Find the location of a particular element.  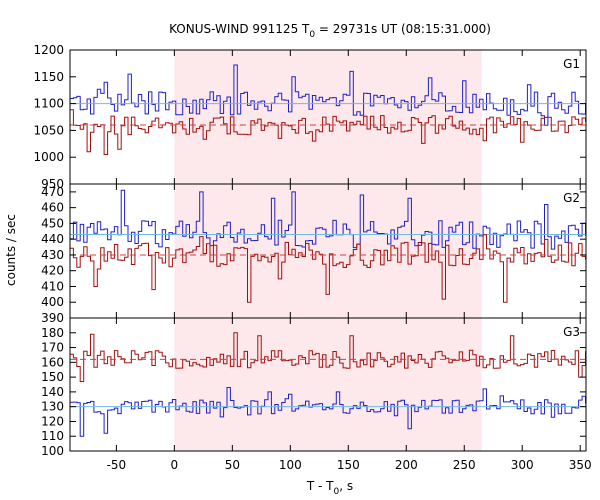

x-axis-label: T - T0, s is located at coordinates (329, 488).